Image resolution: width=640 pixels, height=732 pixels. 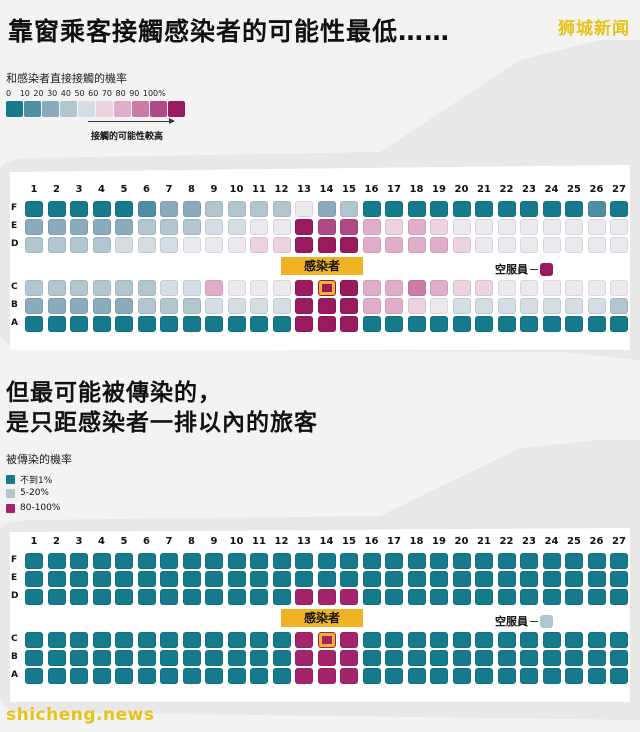 I want to click on seat-3C, so click(x=79, y=640).